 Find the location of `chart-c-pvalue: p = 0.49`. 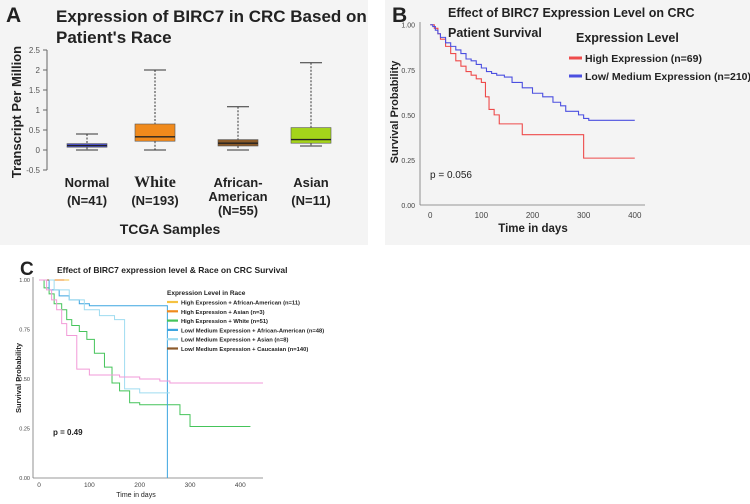

chart-c-pvalue: p = 0.49 is located at coordinates (68, 432).